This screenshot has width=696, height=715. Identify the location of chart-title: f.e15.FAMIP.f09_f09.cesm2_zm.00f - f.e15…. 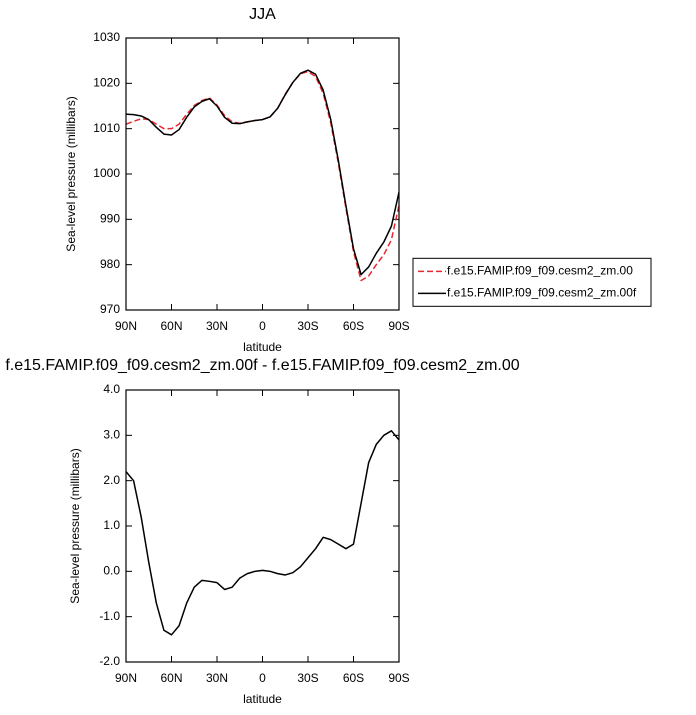
(262, 365).